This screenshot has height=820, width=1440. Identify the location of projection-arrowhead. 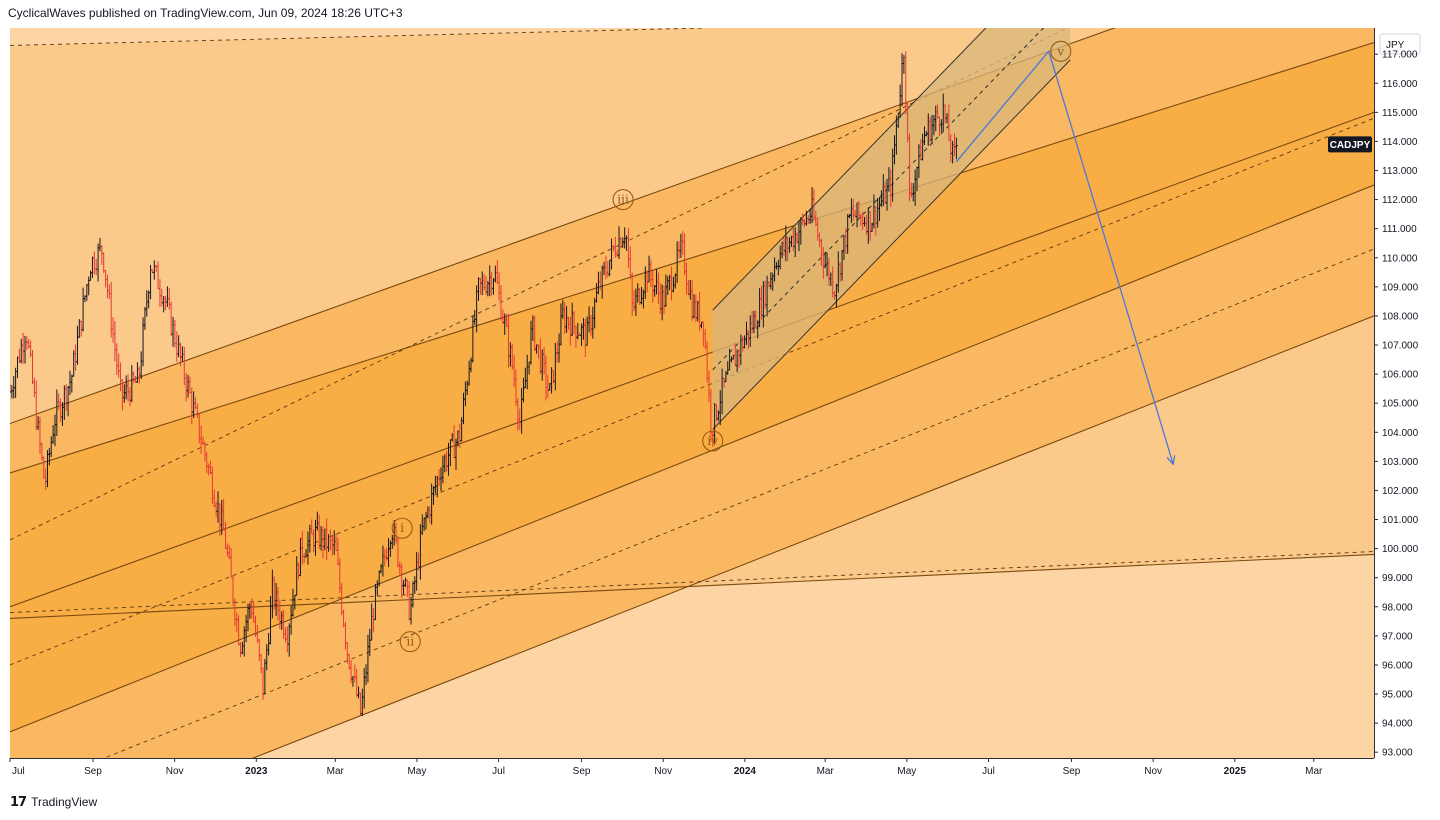
(1171, 460).